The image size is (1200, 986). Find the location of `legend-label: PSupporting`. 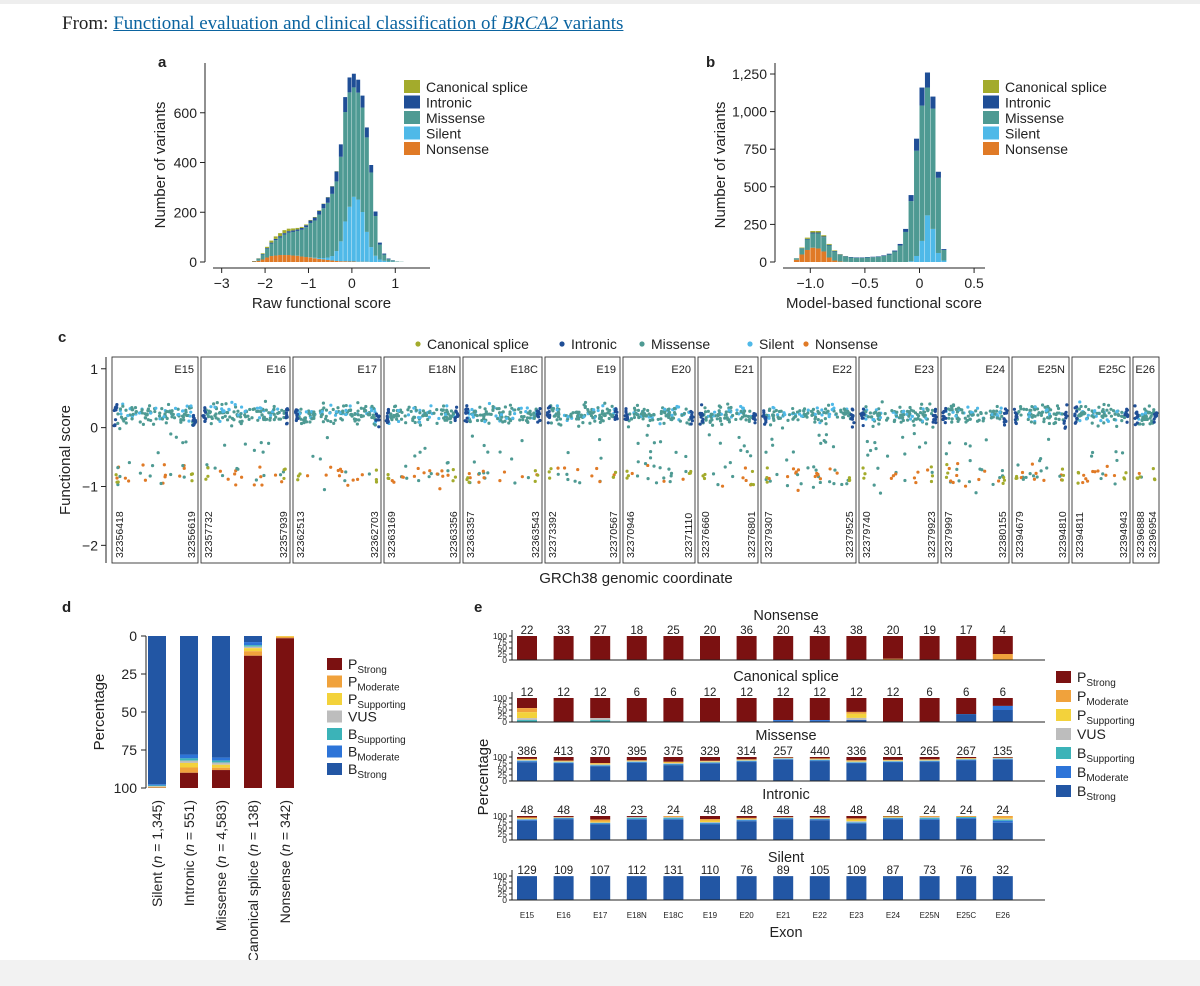

legend-label: PSupporting is located at coordinates (1106, 717).